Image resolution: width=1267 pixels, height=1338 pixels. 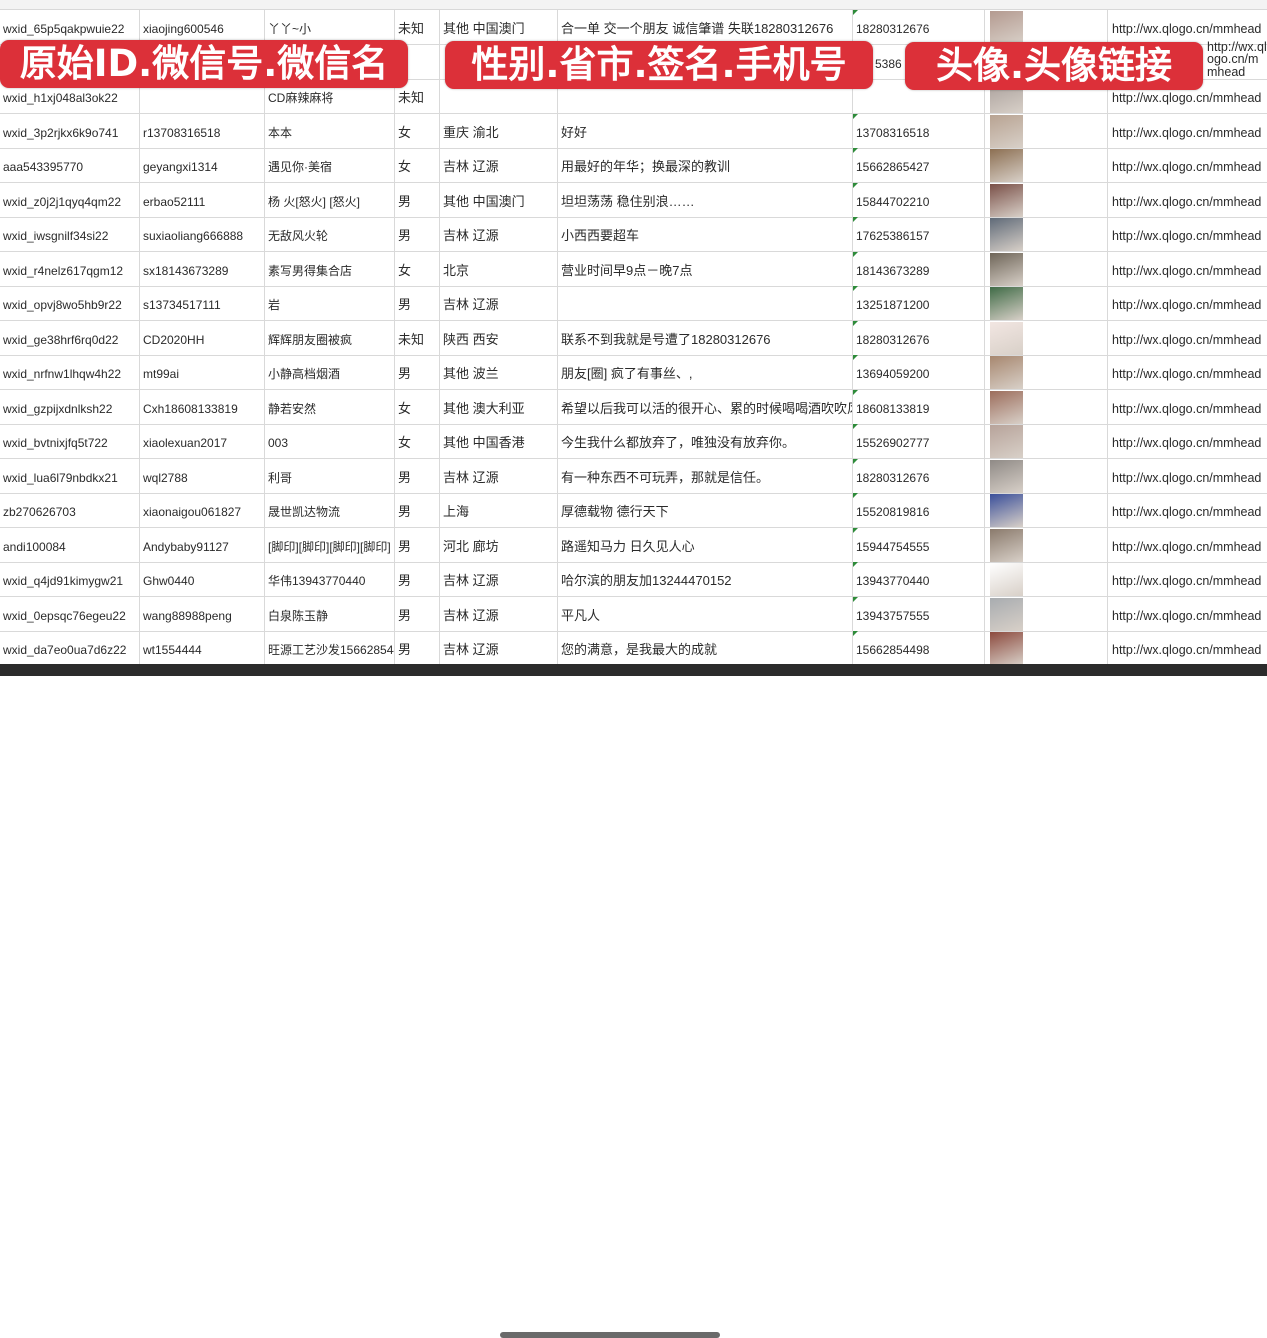 I want to click on signature-cell: 哈尔滨的朋友加13244470152, so click(x=705, y=579).